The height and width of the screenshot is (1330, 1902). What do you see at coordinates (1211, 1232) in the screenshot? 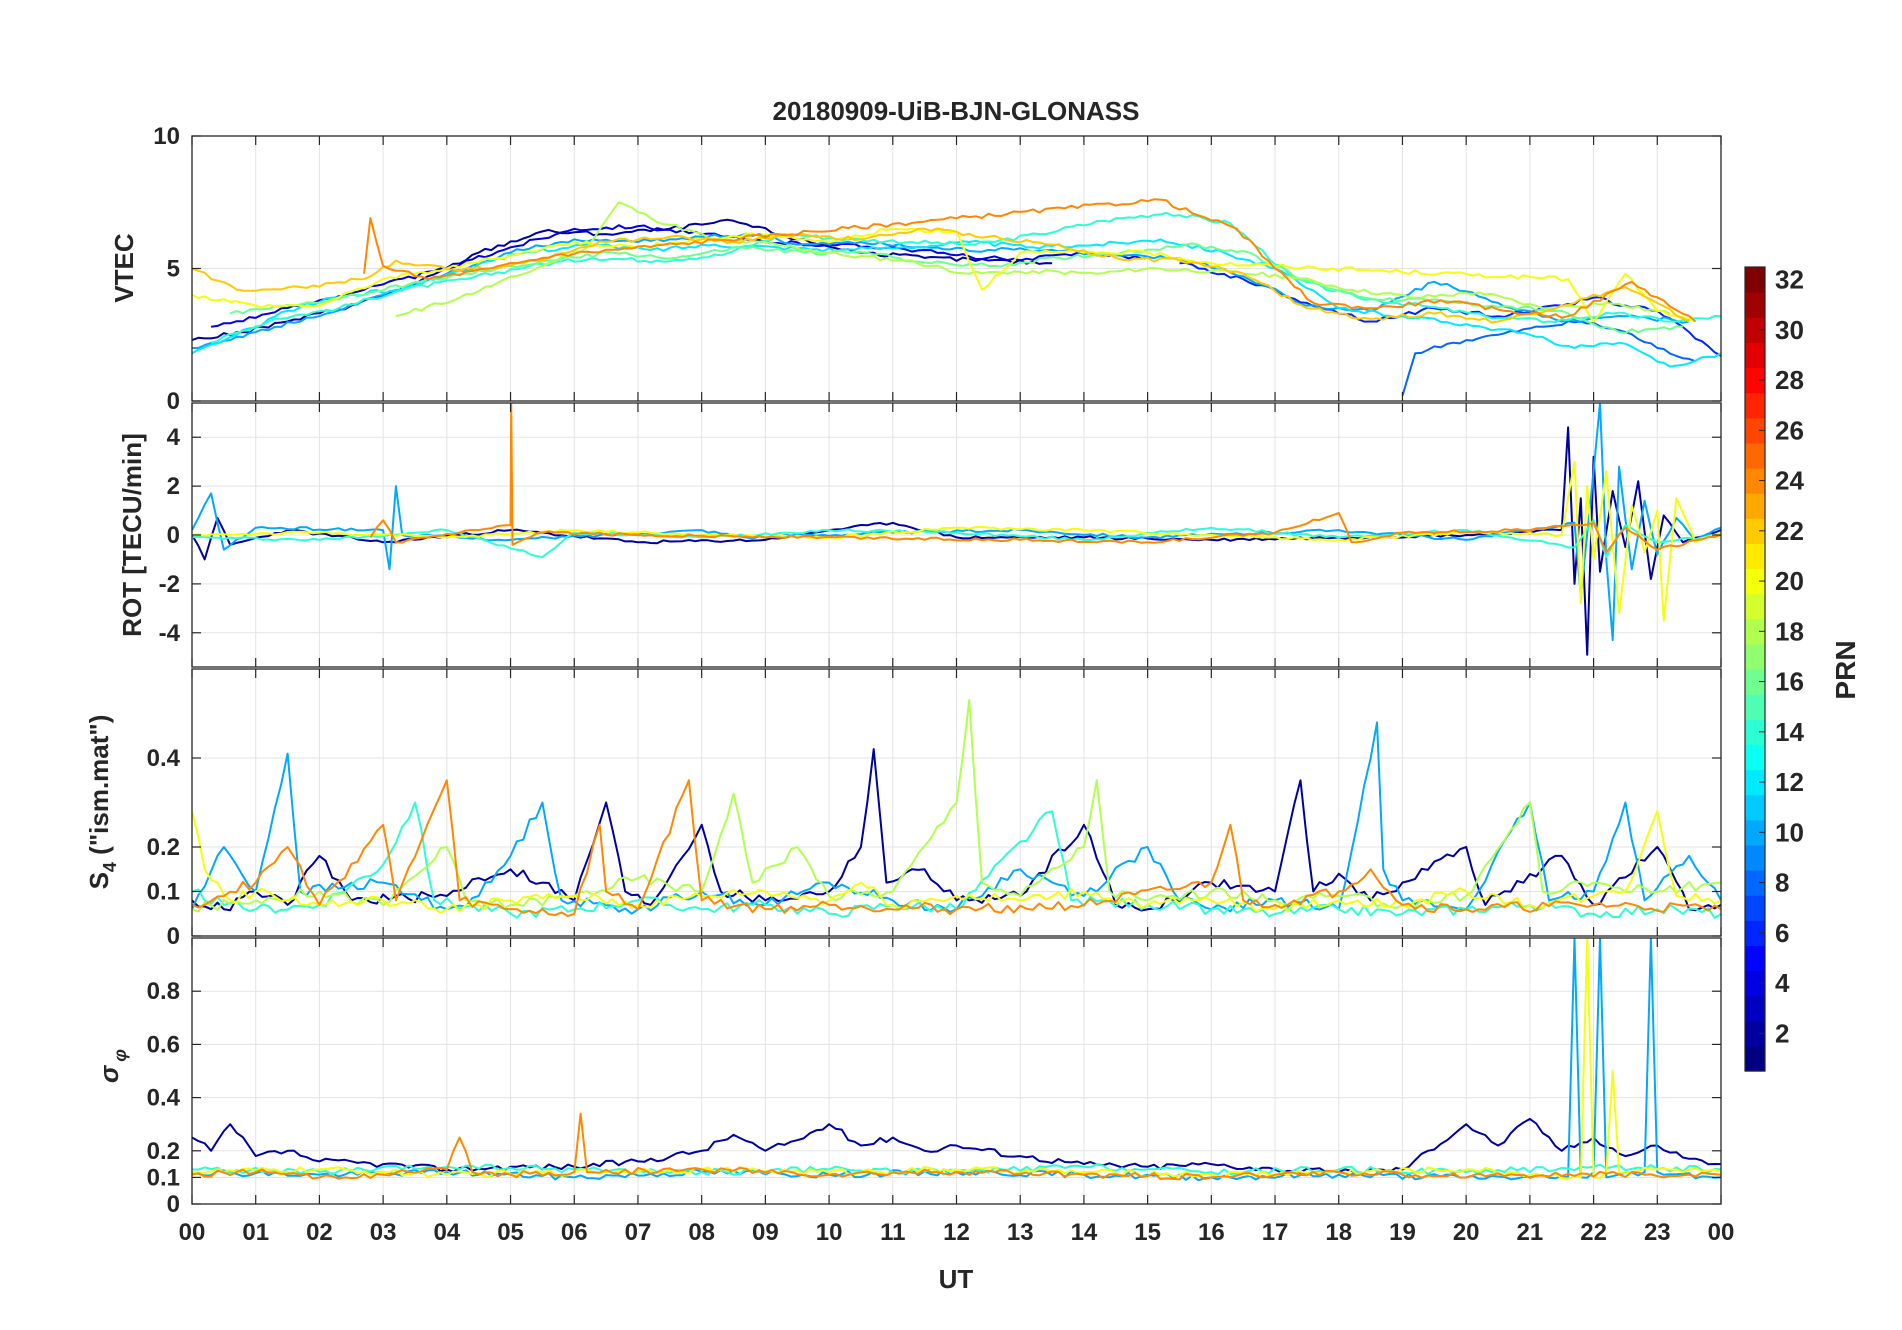
I see `x-tick-label: 16` at bounding box center [1211, 1232].